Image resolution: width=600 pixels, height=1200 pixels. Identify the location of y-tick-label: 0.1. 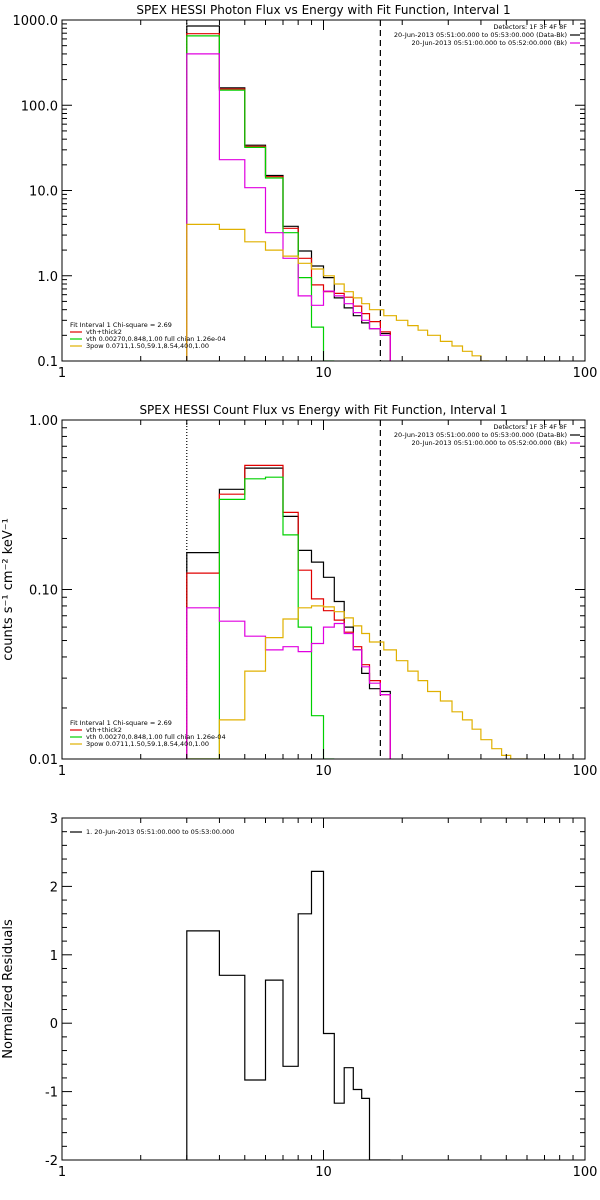
(47, 362).